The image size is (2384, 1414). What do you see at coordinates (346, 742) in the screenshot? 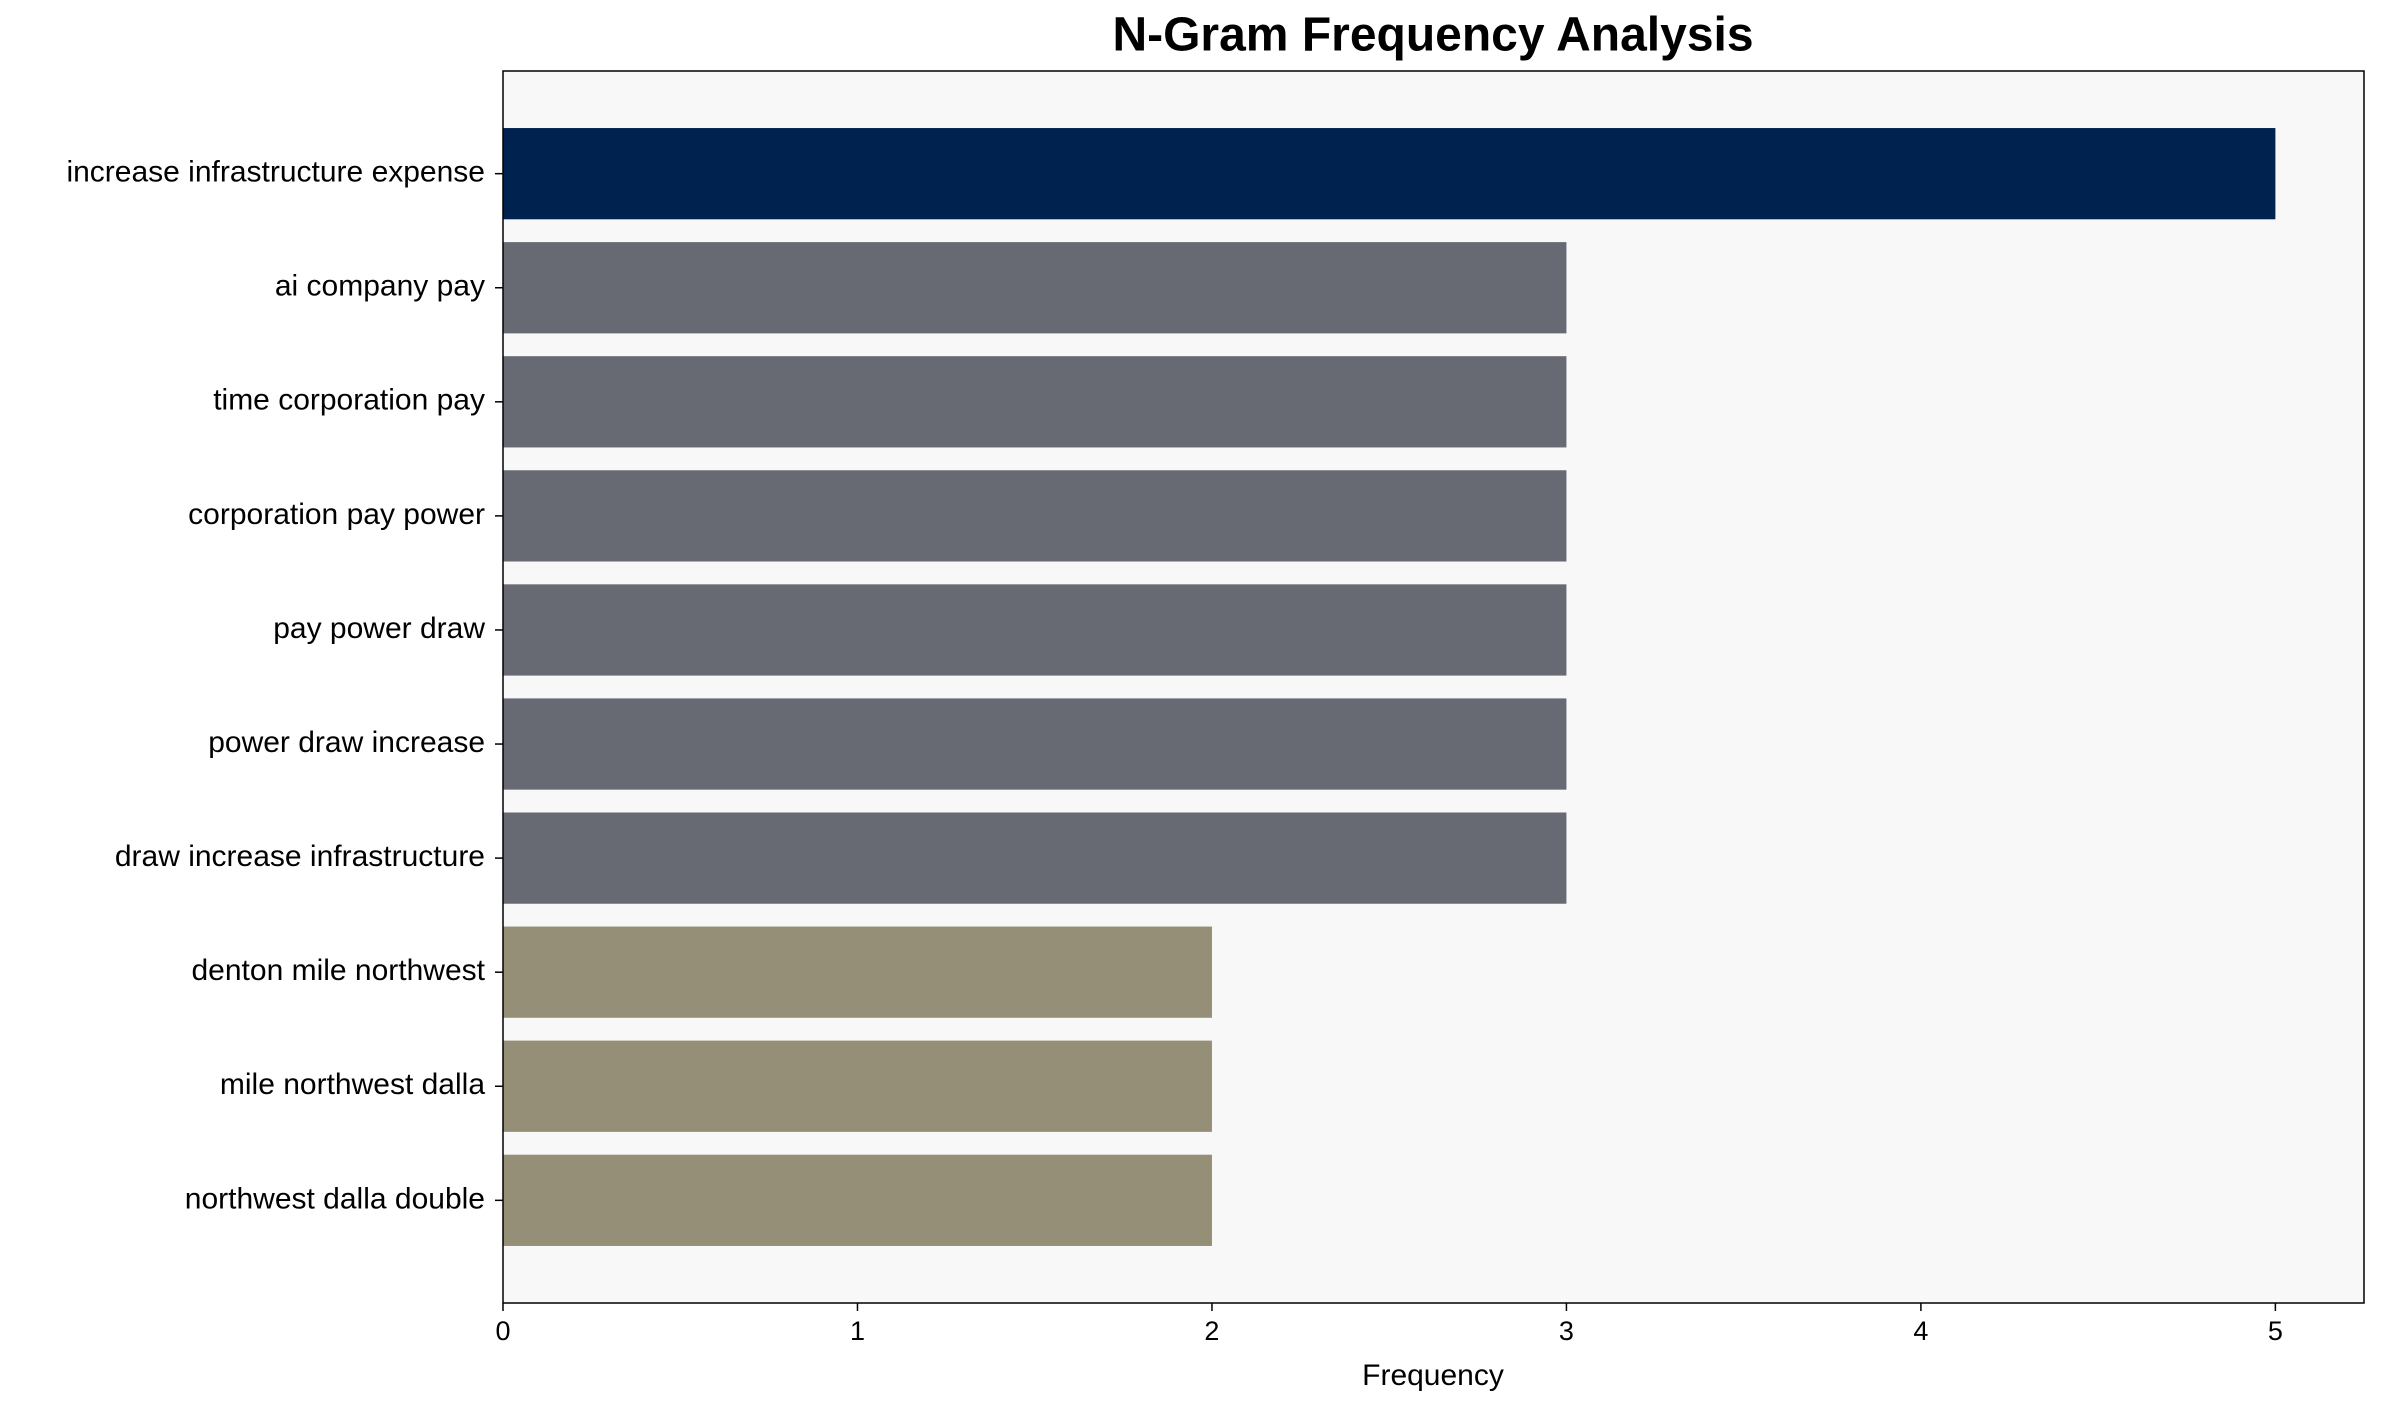
I see `y-tick-label: power draw increase` at bounding box center [346, 742].